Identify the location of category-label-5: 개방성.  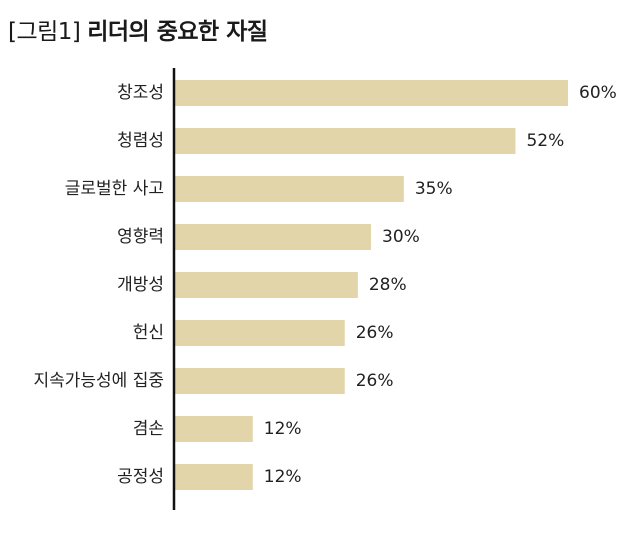
(140, 285).